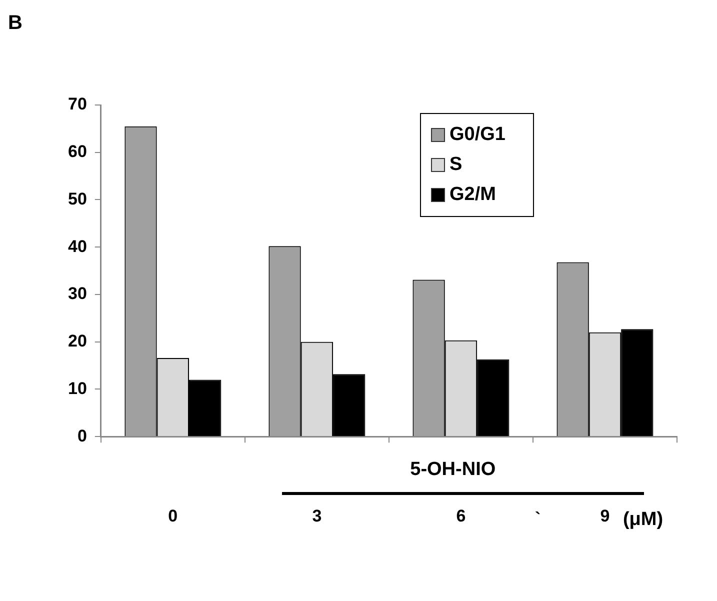 The image size is (717, 601). I want to click on legend-label: G0/G1, so click(478, 135).